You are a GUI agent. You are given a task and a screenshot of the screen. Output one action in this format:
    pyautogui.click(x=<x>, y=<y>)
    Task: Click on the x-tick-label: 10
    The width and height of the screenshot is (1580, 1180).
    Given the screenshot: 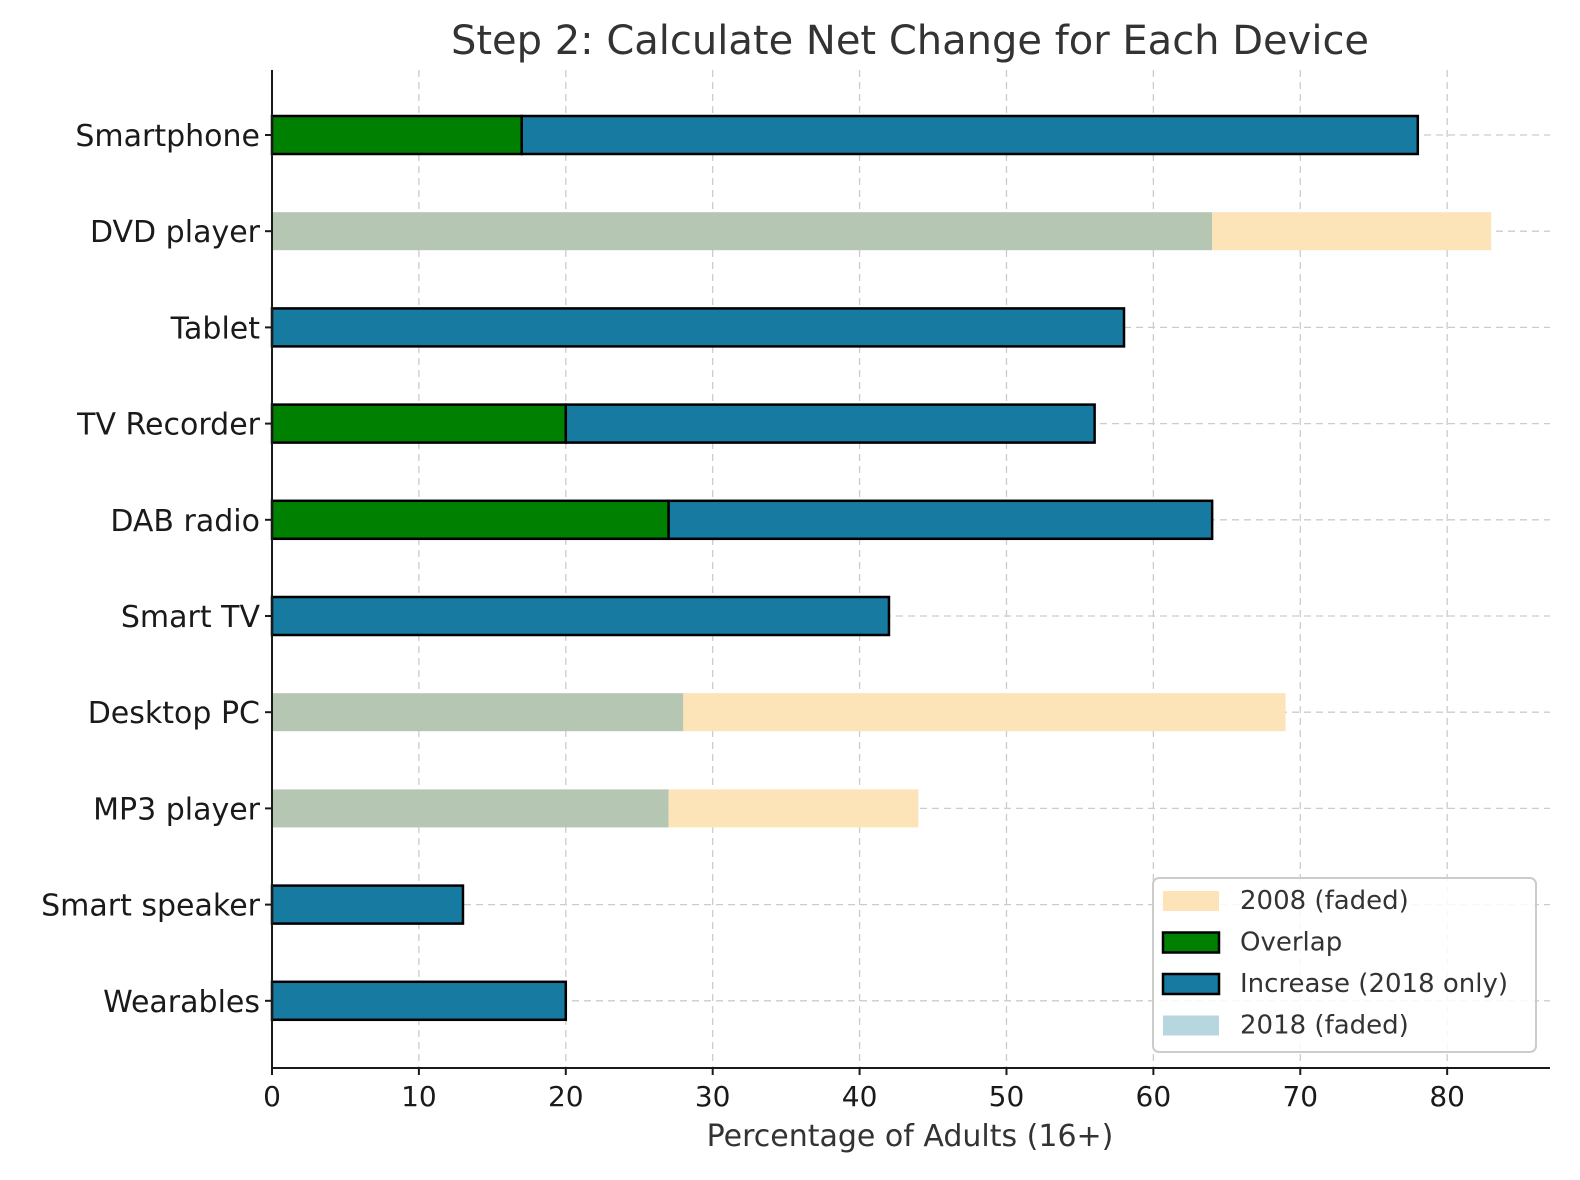 What is the action you would take?
    pyautogui.click(x=419, y=1096)
    